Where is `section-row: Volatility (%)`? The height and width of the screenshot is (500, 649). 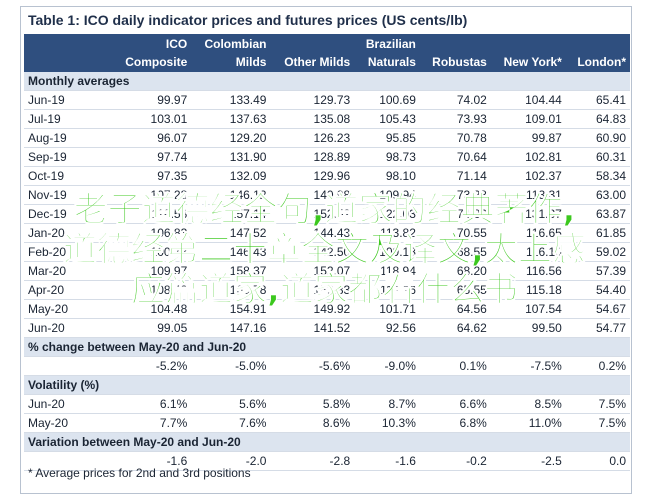
section-row: Volatility (%) is located at coordinates (327, 385).